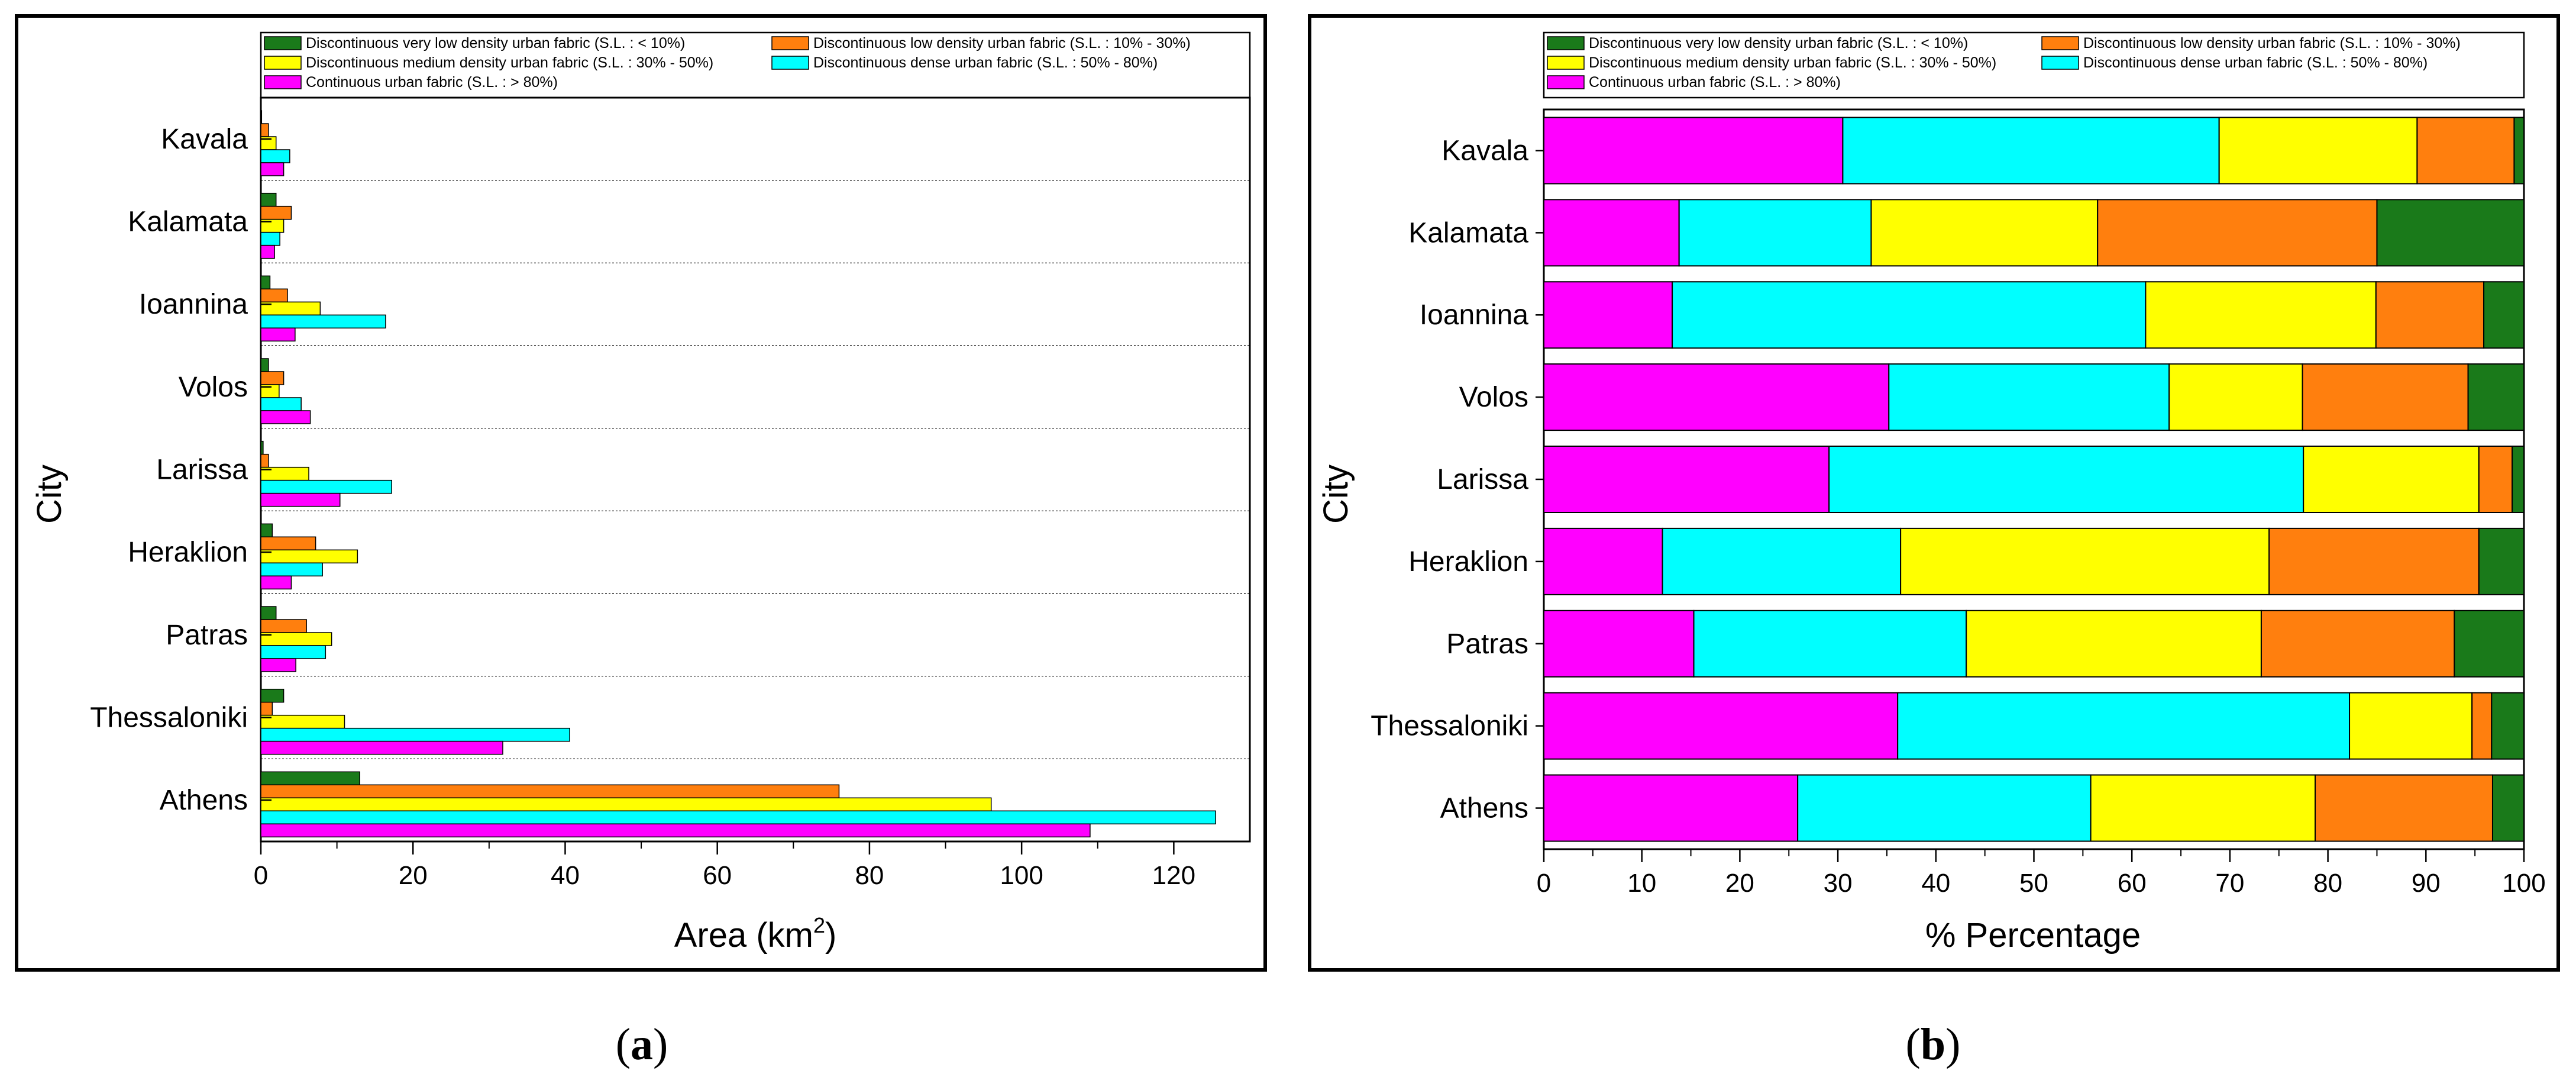 This screenshot has width=2576, height=1077. I want to click on panel-a-legend-box, so click(755, 65).